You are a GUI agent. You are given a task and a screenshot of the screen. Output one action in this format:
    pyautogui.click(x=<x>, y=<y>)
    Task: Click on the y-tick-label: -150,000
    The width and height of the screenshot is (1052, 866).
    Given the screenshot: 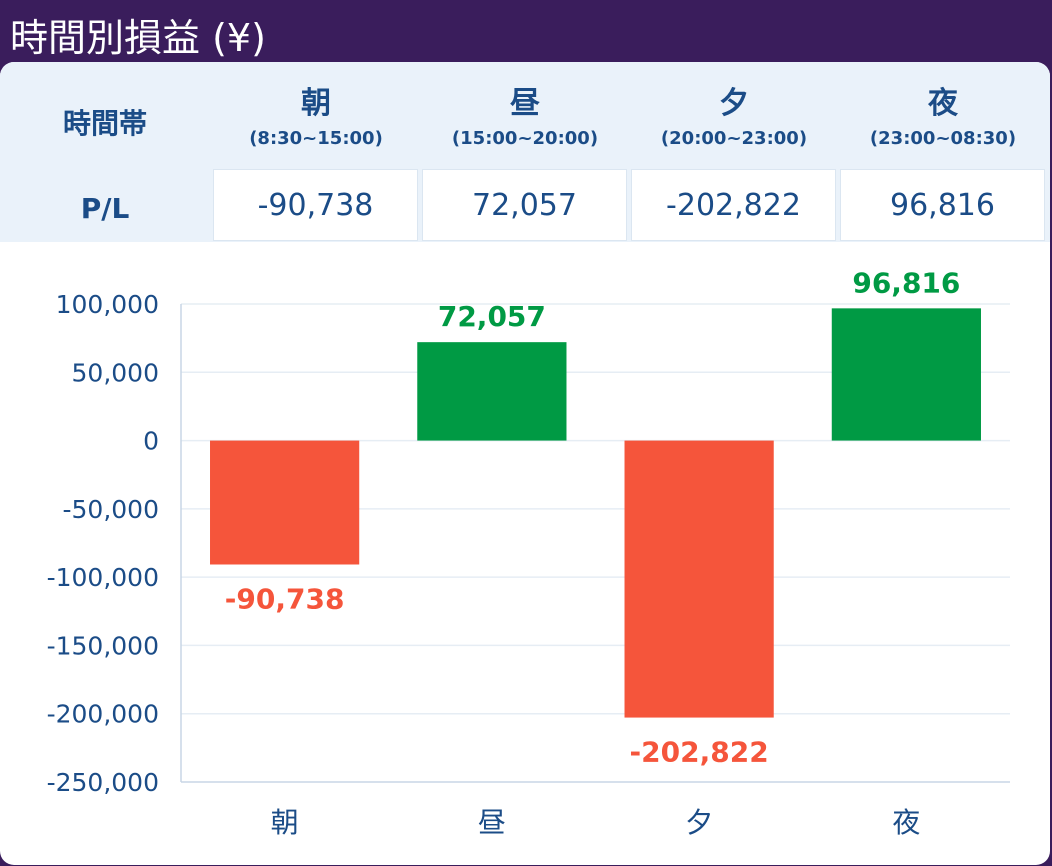 What is the action you would take?
    pyautogui.click(x=103, y=645)
    